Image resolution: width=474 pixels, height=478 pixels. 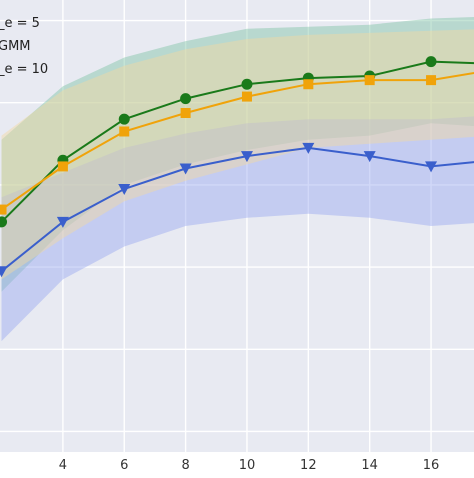 I want to click on legend-entry-series-3: _e = 10, so click(x=24, y=69).